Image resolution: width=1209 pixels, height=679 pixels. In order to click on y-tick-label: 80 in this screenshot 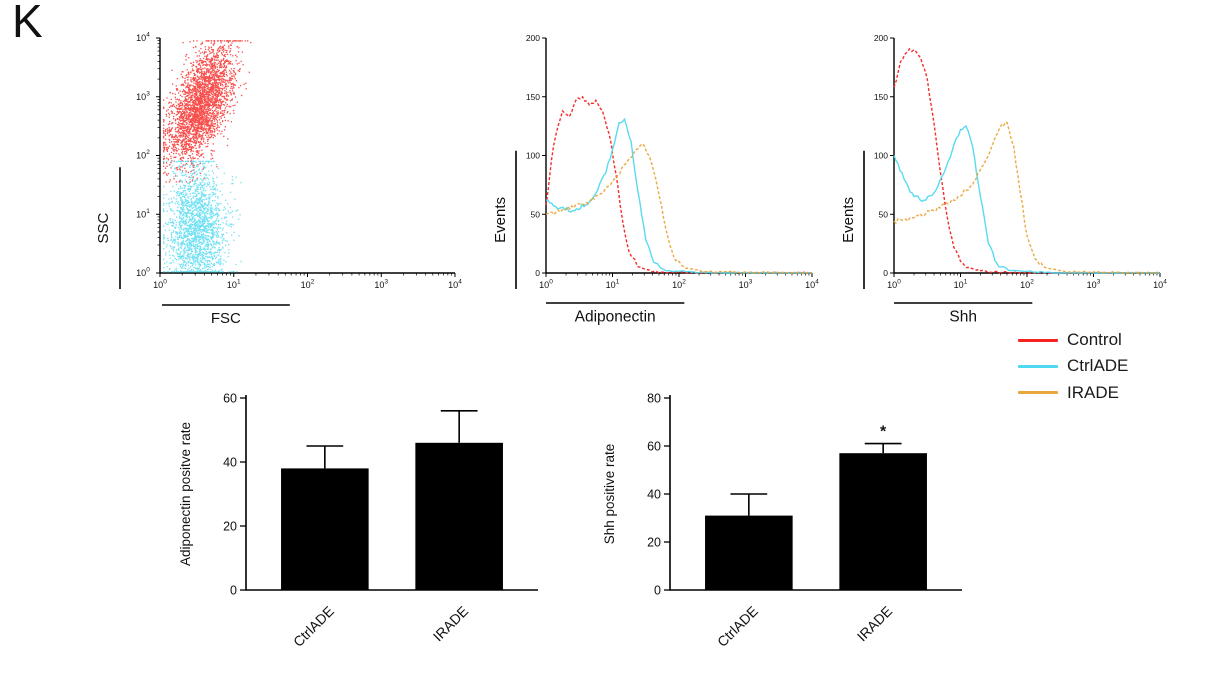, I will do `click(654, 399)`.